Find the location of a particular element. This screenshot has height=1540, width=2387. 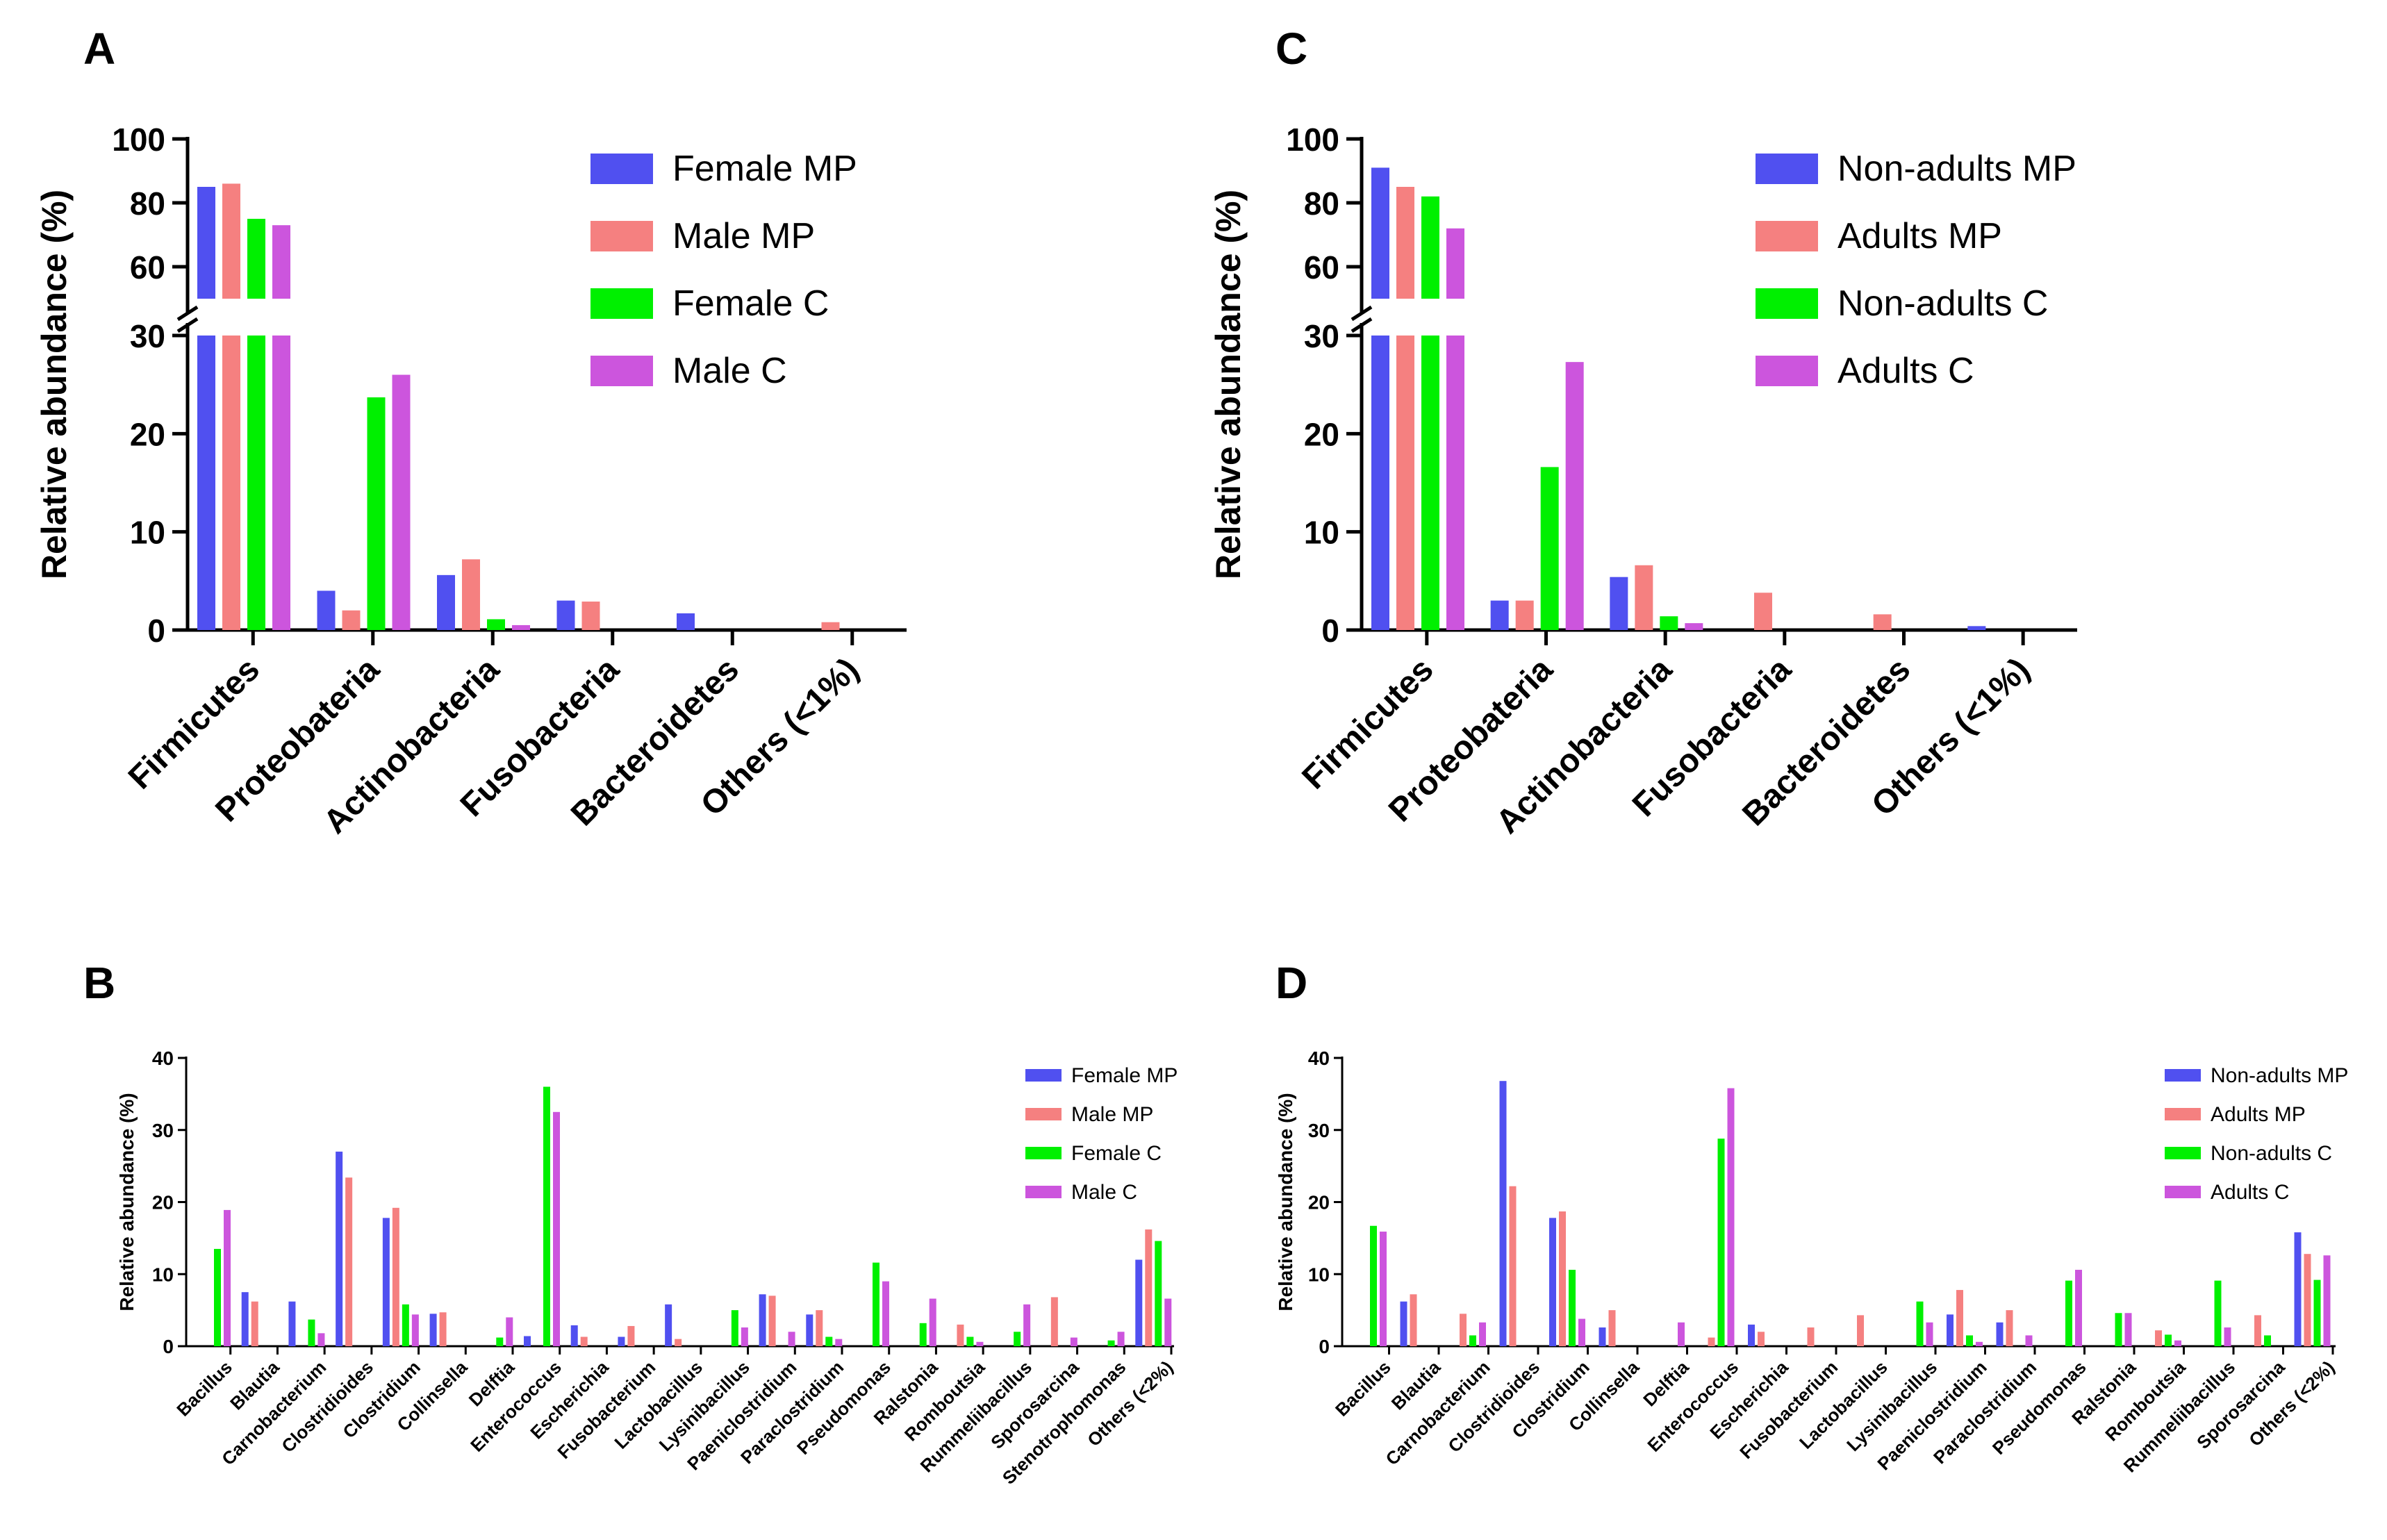

bar-male-mp-upper is located at coordinates (231, 241).